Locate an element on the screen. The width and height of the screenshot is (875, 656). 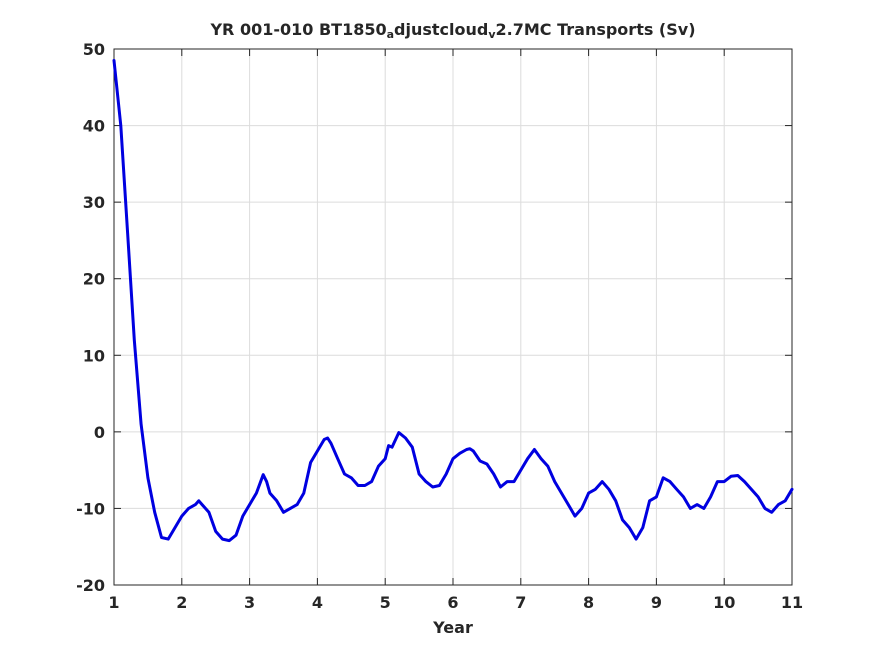
x-tick-label: 7 is located at coordinates (520, 602).